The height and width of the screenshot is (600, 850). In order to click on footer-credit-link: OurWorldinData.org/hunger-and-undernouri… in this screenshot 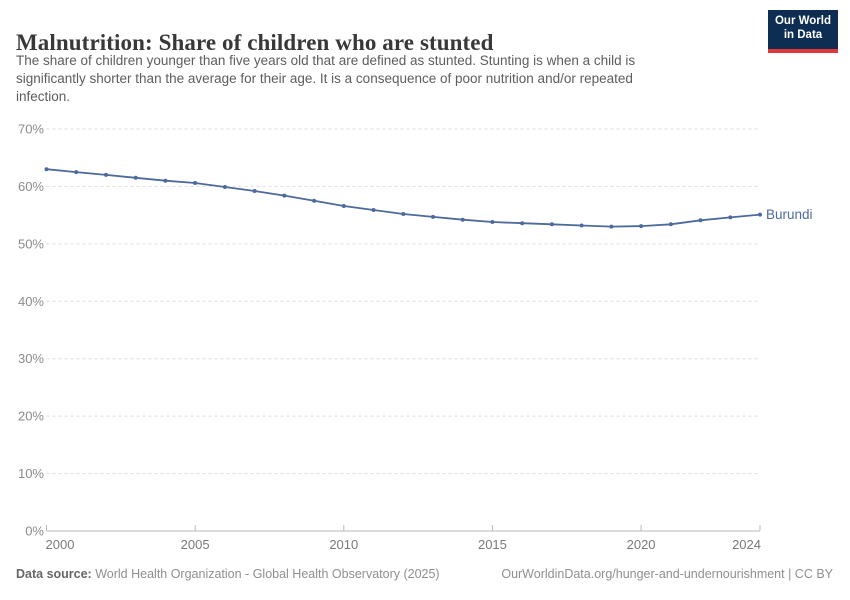, I will do `click(667, 574)`.